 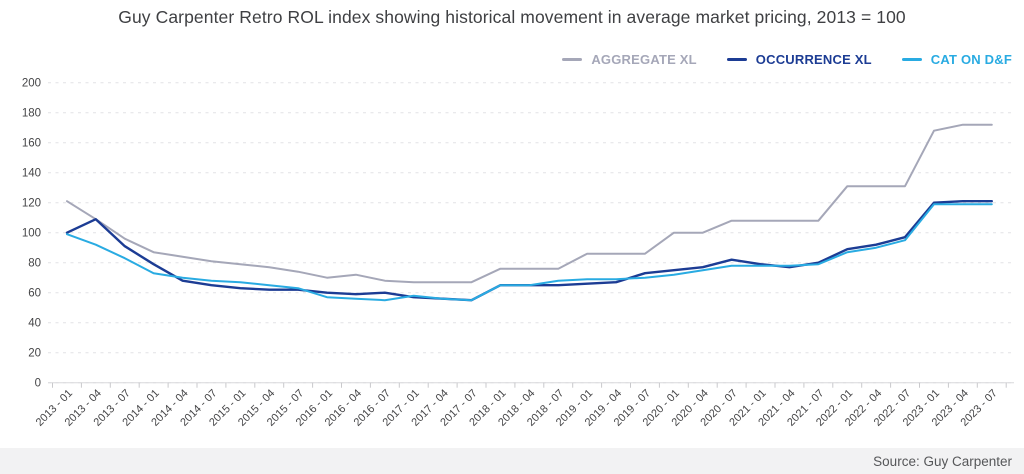 I want to click on legend-item-aggregate-xl: AGGREGATE XL, so click(x=629, y=59).